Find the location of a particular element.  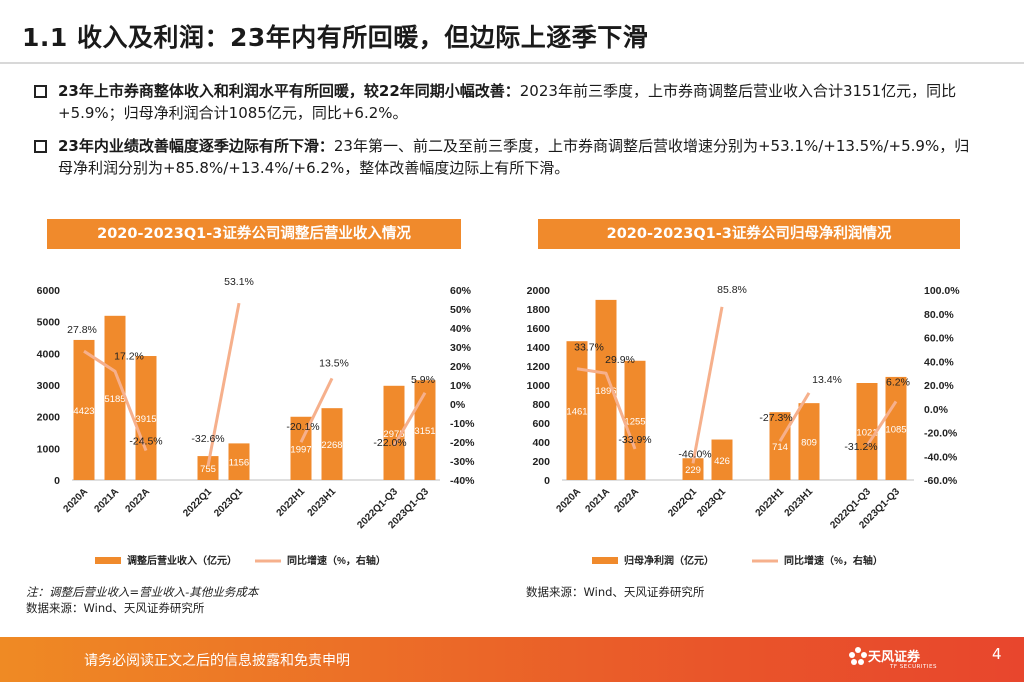

growth-label: 5.9% is located at coordinates (423, 380).